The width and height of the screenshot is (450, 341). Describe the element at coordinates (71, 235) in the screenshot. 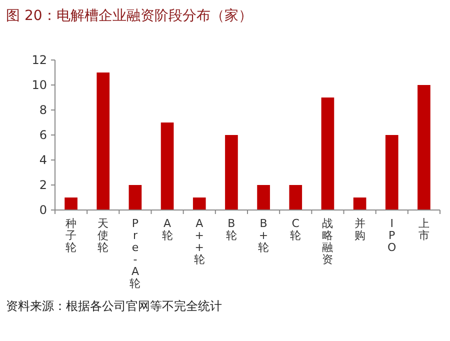

I see `x-tick-label: 种子轮` at that location.